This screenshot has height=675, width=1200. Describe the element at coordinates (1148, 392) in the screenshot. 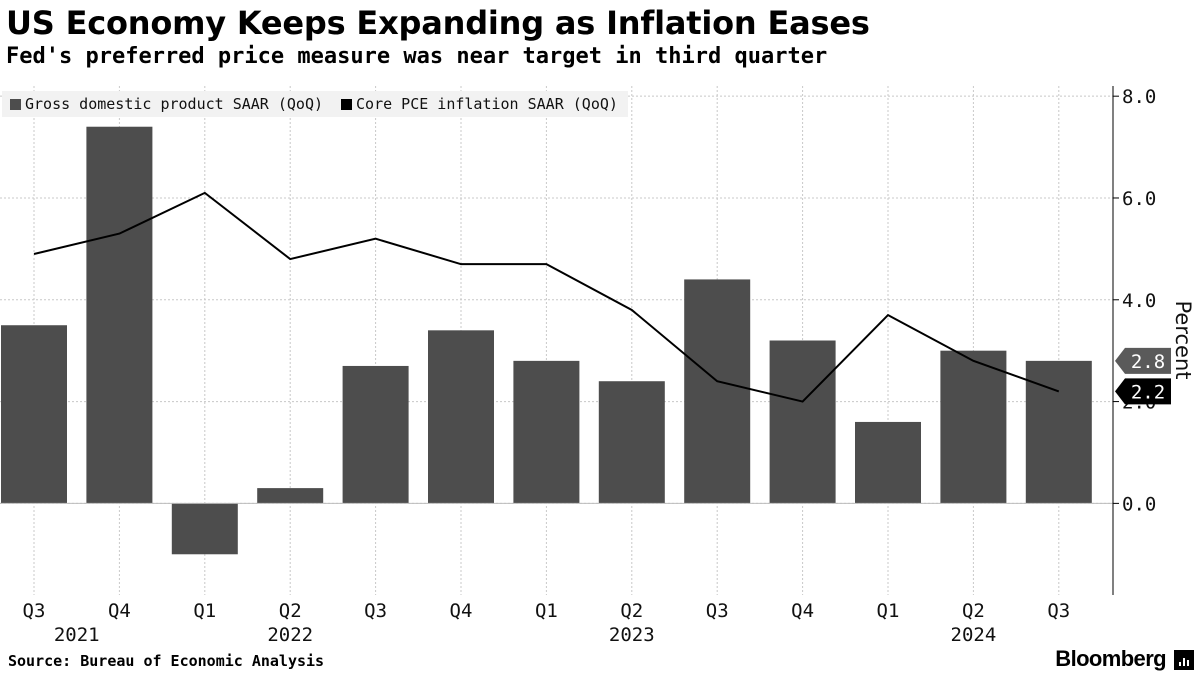

I see `end-label-text-1: 2.2` at that location.